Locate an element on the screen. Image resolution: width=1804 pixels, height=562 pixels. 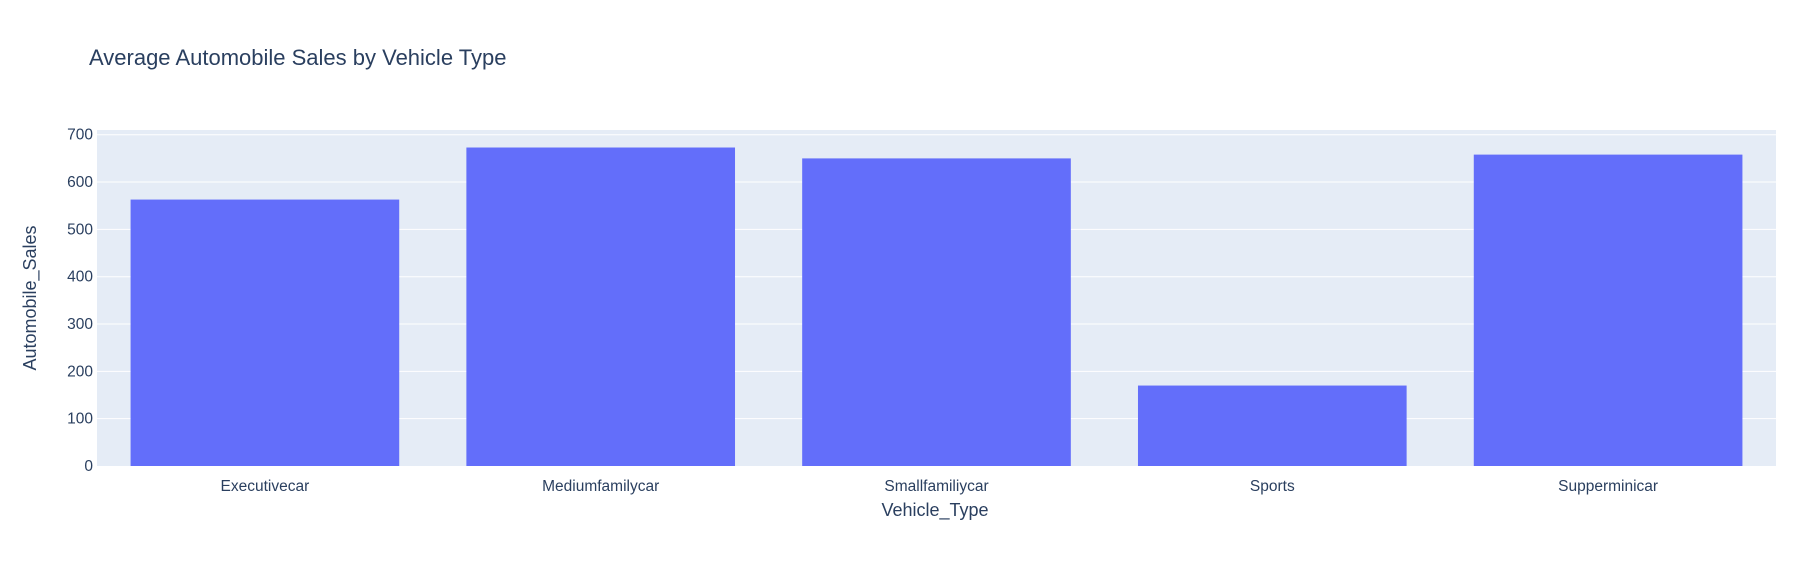
bar-executivecar is located at coordinates (265, 332).